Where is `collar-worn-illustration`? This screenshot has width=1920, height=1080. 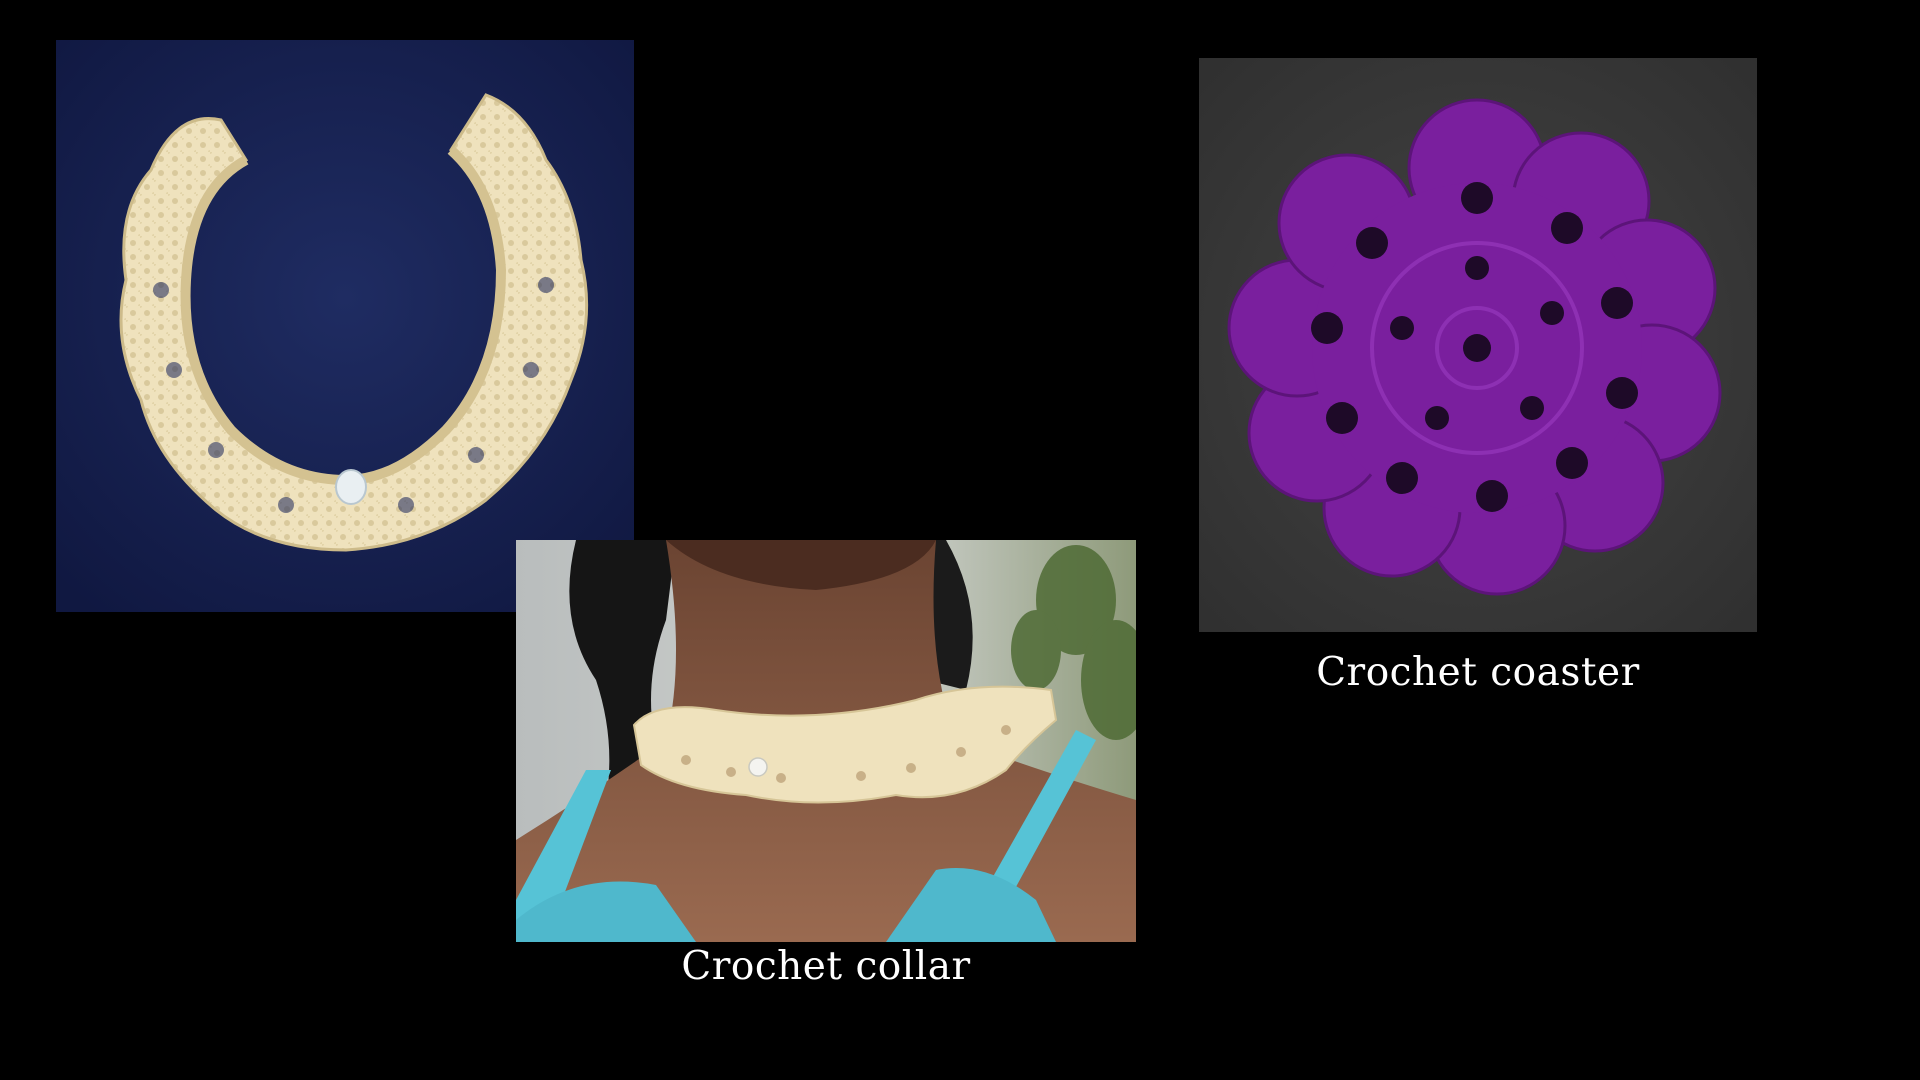 collar-worn-illustration is located at coordinates (826, 741).